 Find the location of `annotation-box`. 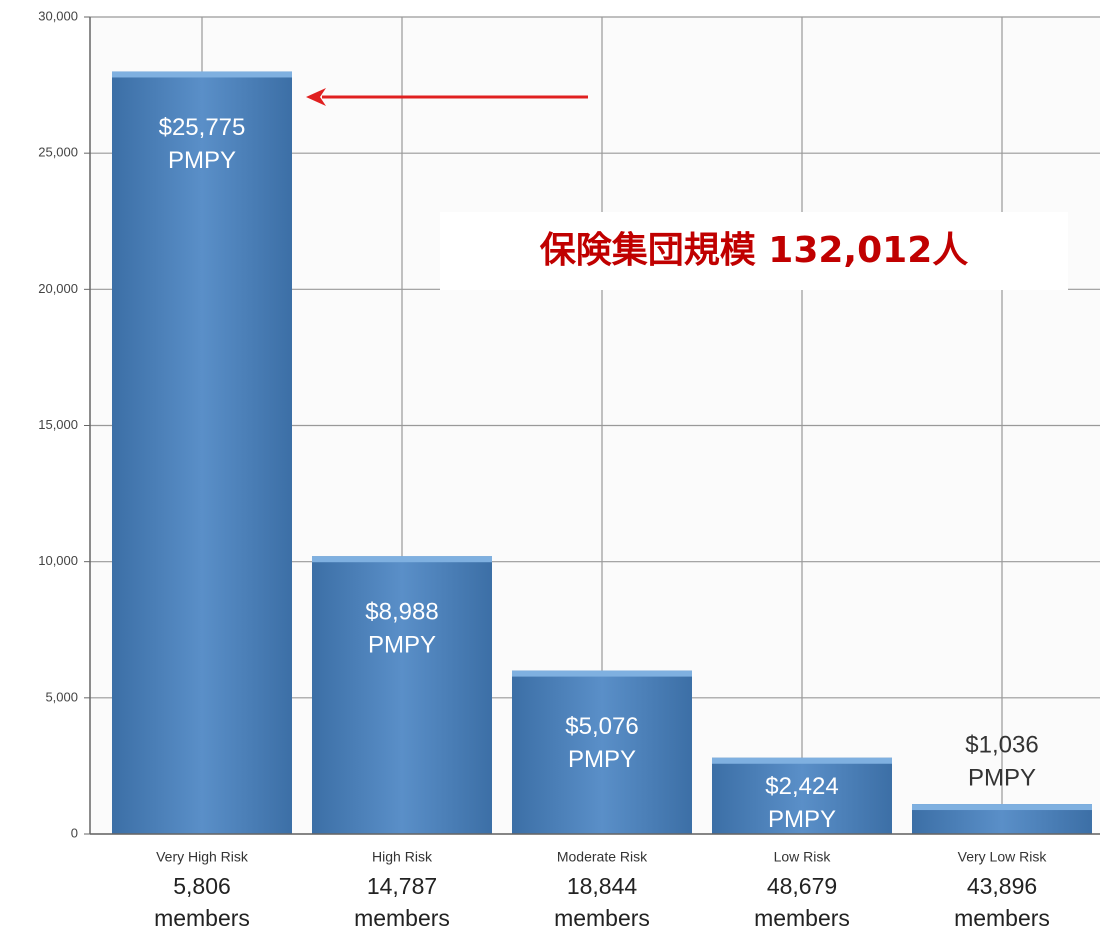

annotation-box is located at coordinates (754, 251).